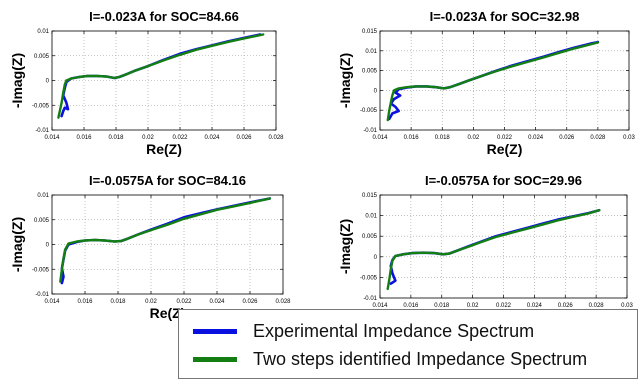 This screenshot has width=642, height=383. Describe the element at coordinates (215, 331) in the screenshot. I see `legend-swatch-experimental` at that location.